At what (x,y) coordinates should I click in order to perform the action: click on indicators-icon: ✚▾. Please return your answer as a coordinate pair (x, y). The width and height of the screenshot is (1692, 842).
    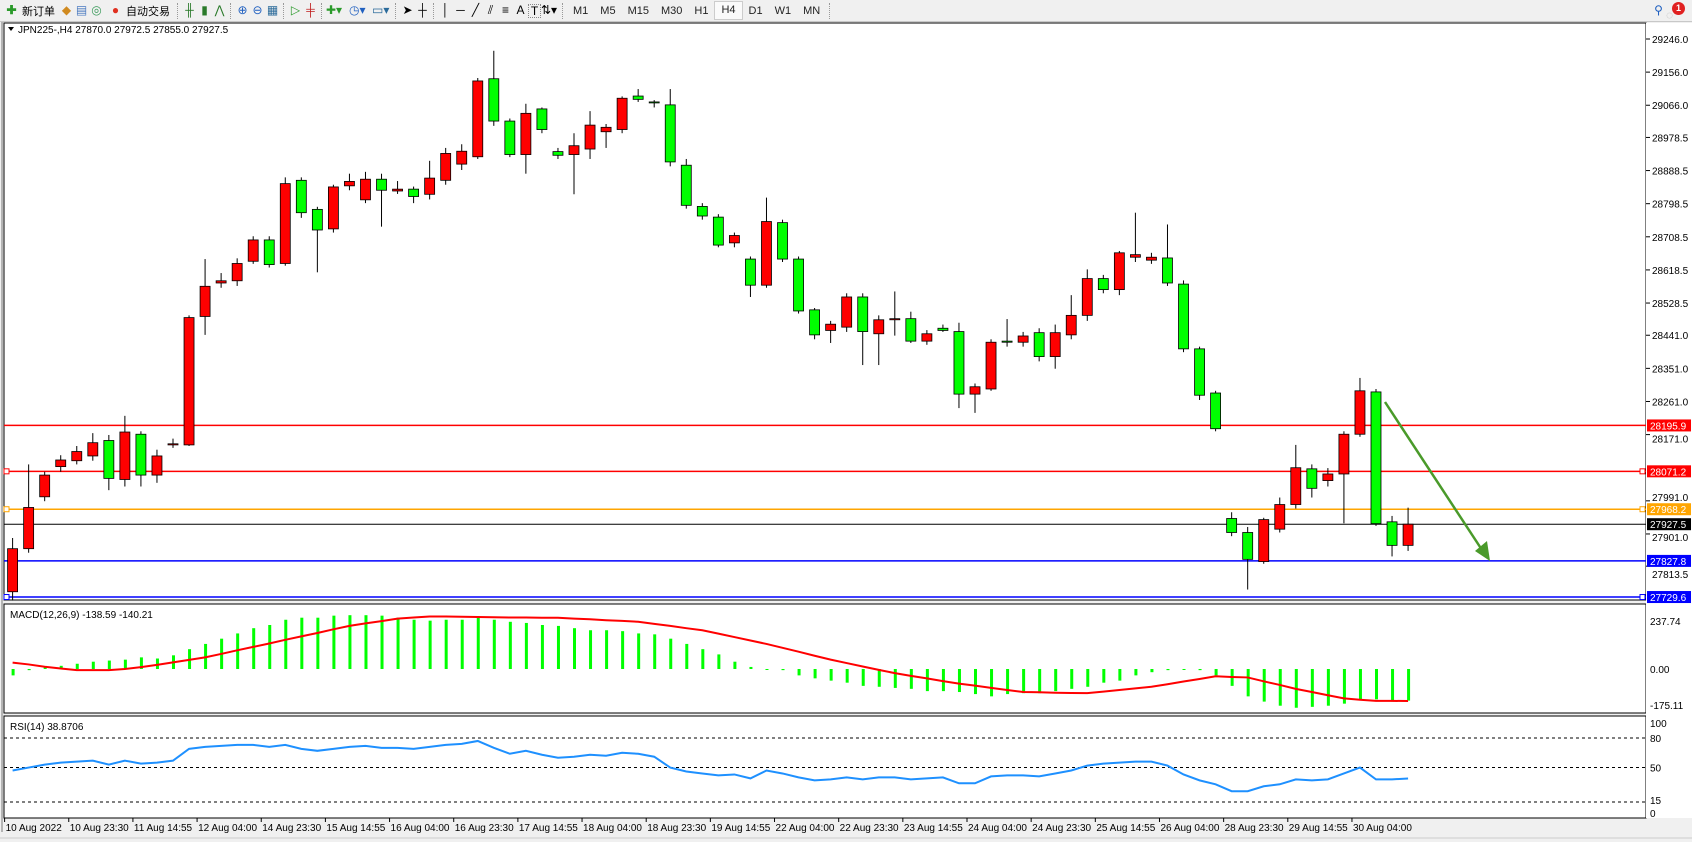
    Looking at the image, I should click on (334, 10).